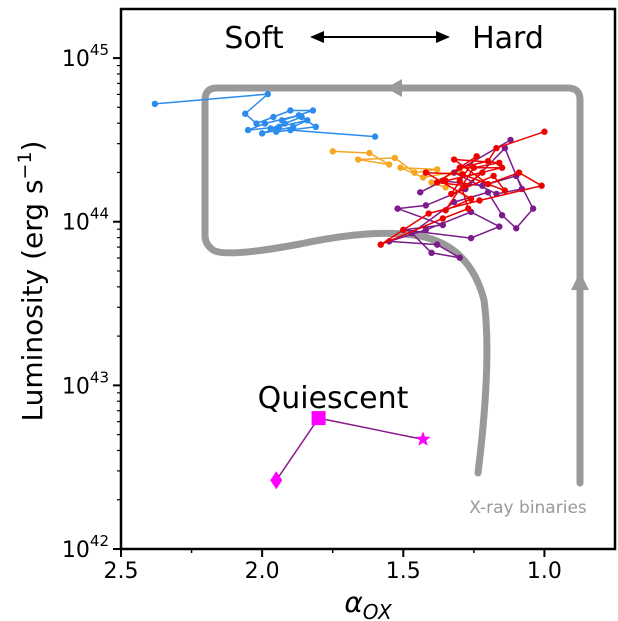 The image size is (618, 621). Describe the element at coordinates (85, 56) in the screenshot. I see `y-tick-label-3: 1045` at that location.